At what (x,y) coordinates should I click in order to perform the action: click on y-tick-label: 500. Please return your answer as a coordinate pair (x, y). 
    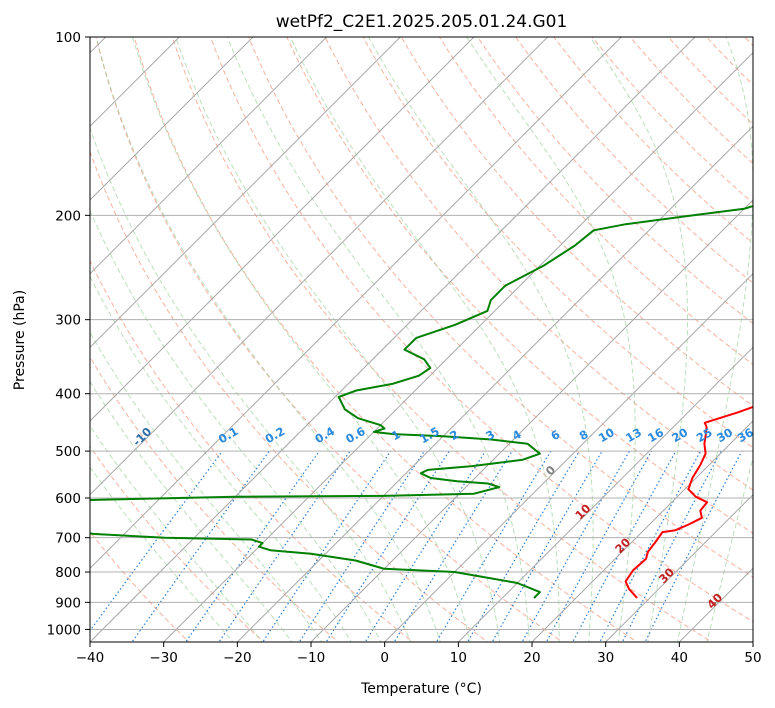
    Looking at the image, I should click on (68, 452).